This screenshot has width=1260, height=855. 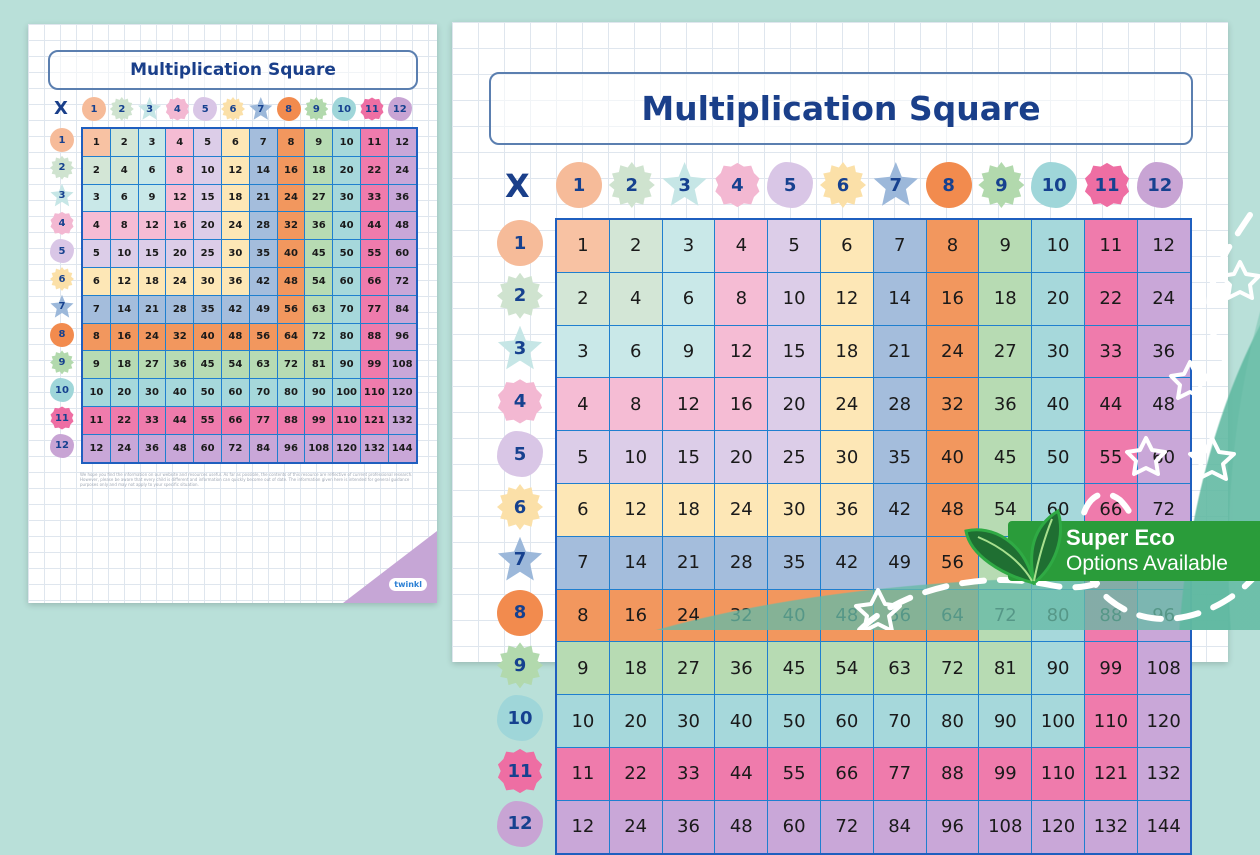 What do you see at coordinates (794, 351) in the screenshot?
I see `grid-cell: 15` at bounding box center [794, 351].